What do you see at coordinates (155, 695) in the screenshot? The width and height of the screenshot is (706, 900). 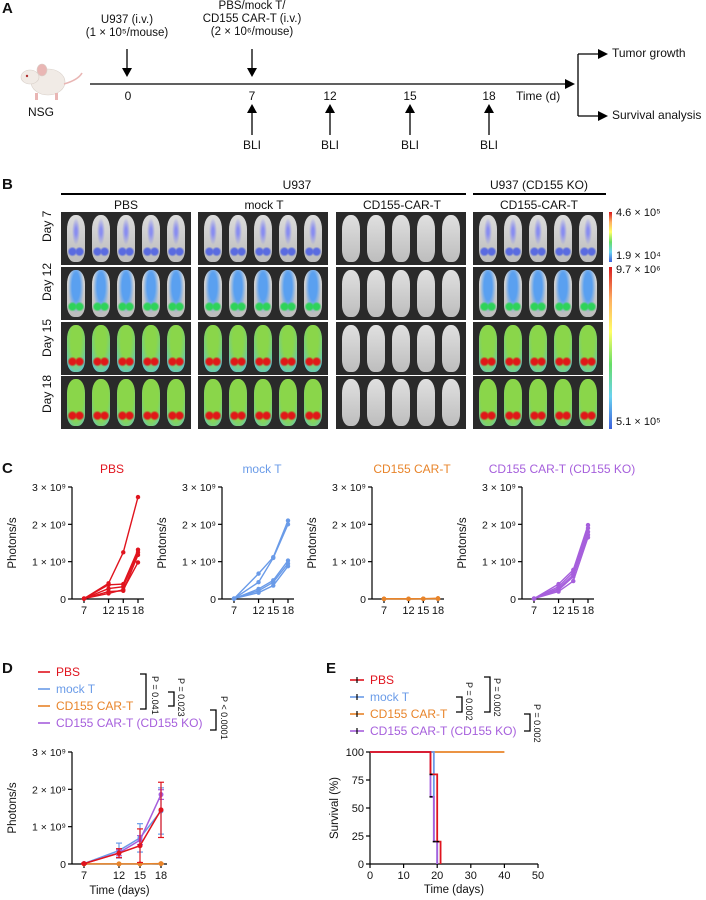 I see `p-value: P = 0.041` at bounding box center [155, 695].